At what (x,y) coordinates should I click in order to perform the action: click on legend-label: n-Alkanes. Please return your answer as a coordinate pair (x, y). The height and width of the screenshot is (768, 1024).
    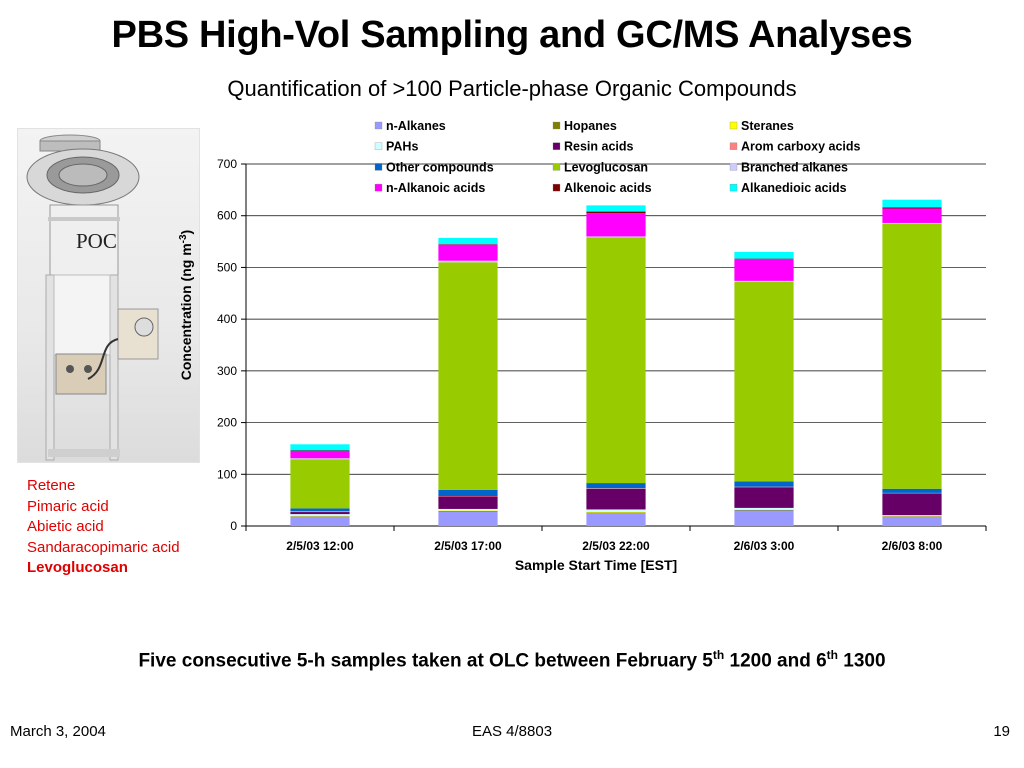
    Looking at the image, I should click on (416, 126).